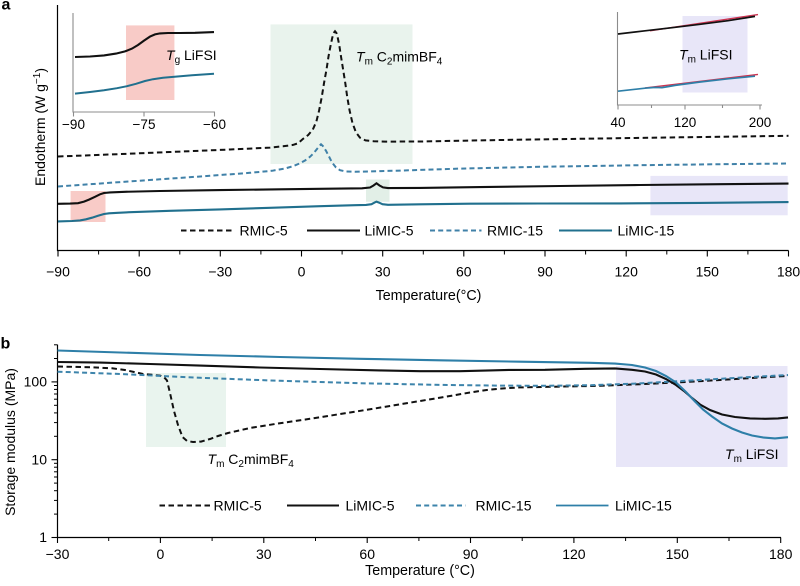  Describe the element at coordinates (43, 537) in the screenshot. I see `svg-text: 1` at that location.